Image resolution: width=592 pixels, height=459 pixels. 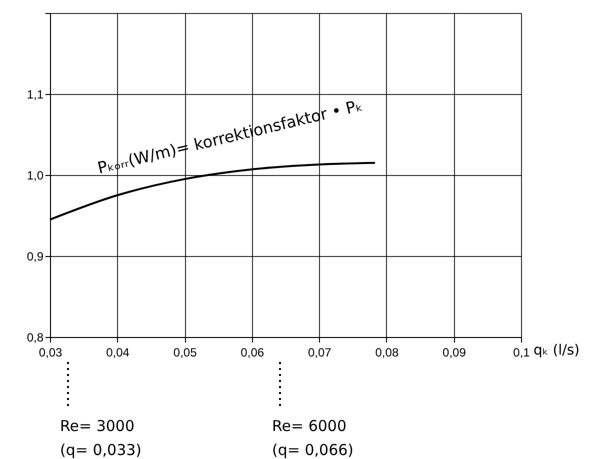 I want to click on x-tick-label: 0,03, so click(x=50, y=353).